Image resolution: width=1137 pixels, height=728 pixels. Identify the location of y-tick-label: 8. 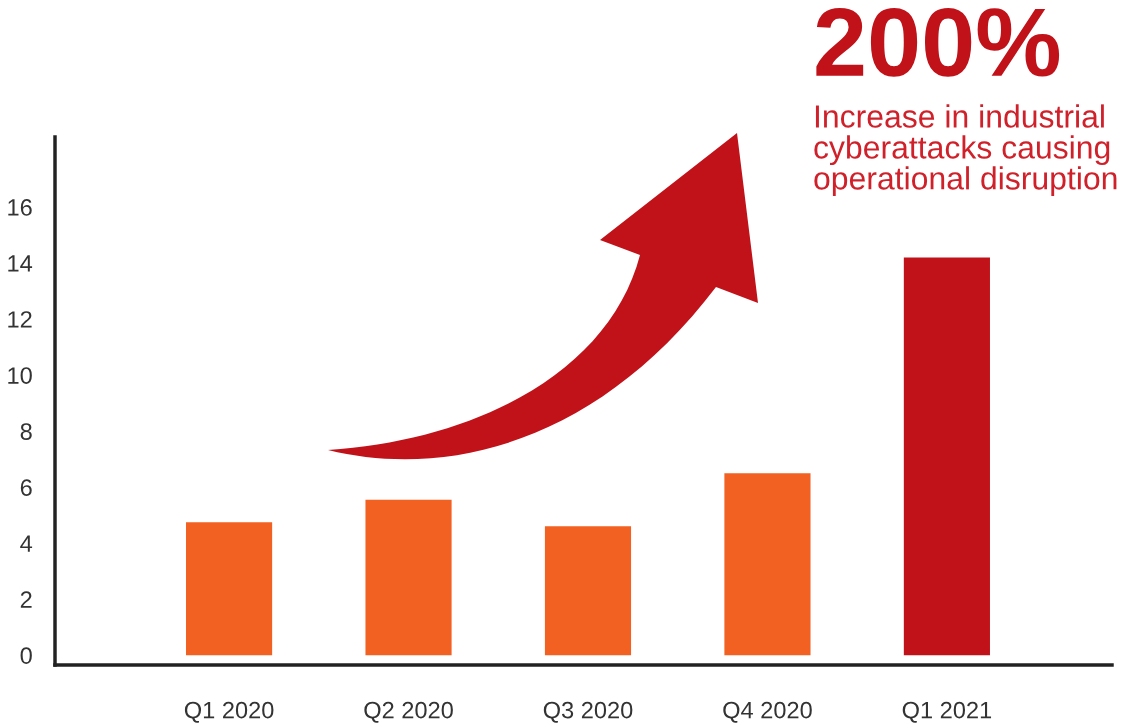
(26, 431).